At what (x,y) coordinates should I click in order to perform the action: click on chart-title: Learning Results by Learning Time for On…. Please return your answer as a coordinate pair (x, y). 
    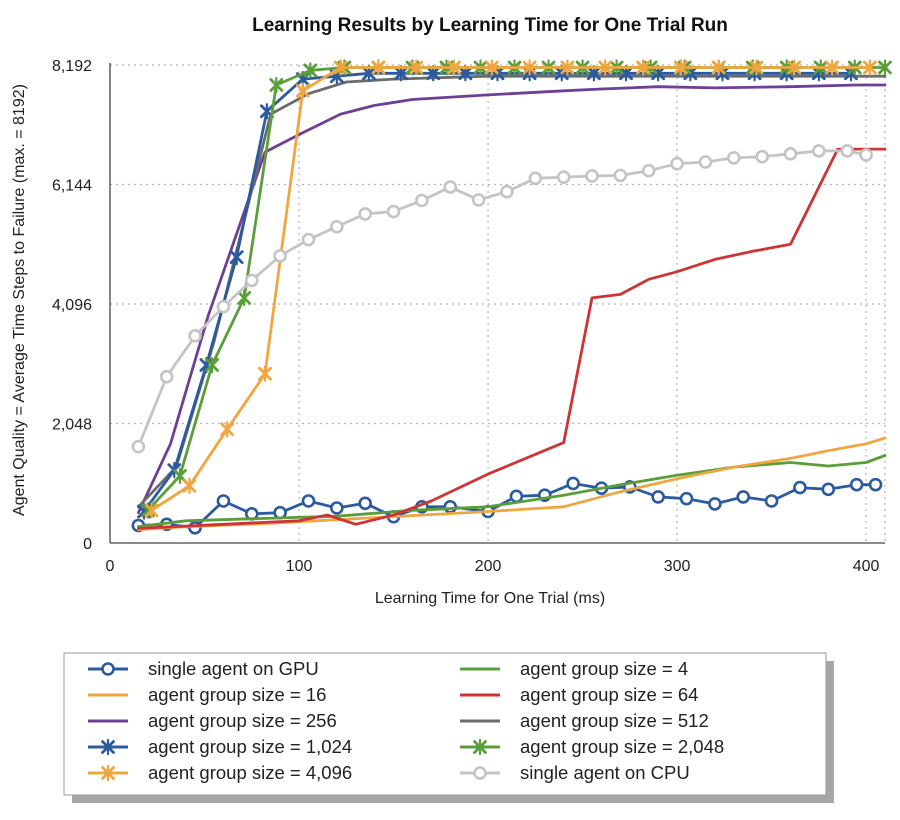
    Looking at the image, I should click on (490, 25).